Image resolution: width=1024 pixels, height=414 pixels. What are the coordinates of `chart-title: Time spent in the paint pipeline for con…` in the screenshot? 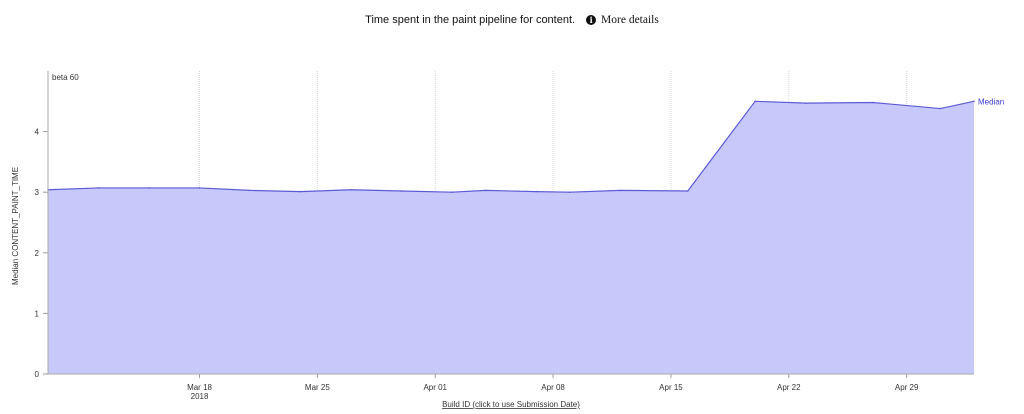 It's located at (470, 20).